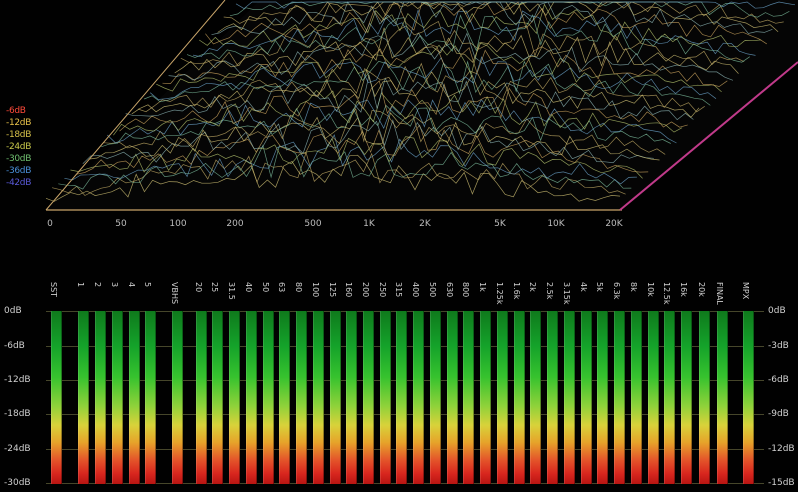 The image size is (798, 492). What do you see at coordinates (425, 224) in the screenshot?
I see `frequency-tick-label: 2K` at bounding box center [425, 224].